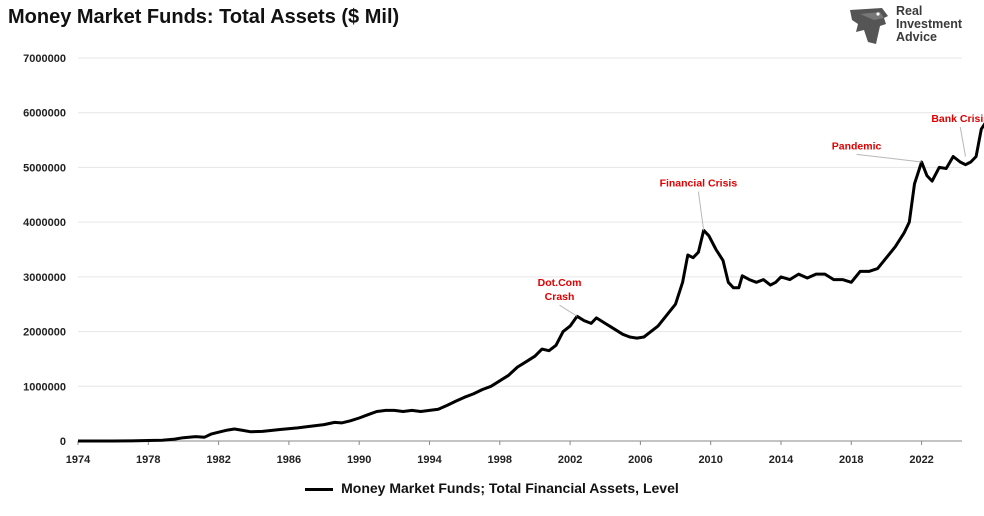  I want to click on x-tick-label: 1998, so click(500, 460).